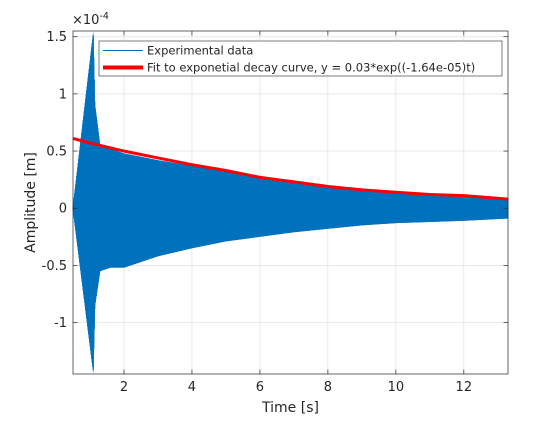 The image size is (560, 424). I want to click on y-tick-label: 0, so click(63, 209).